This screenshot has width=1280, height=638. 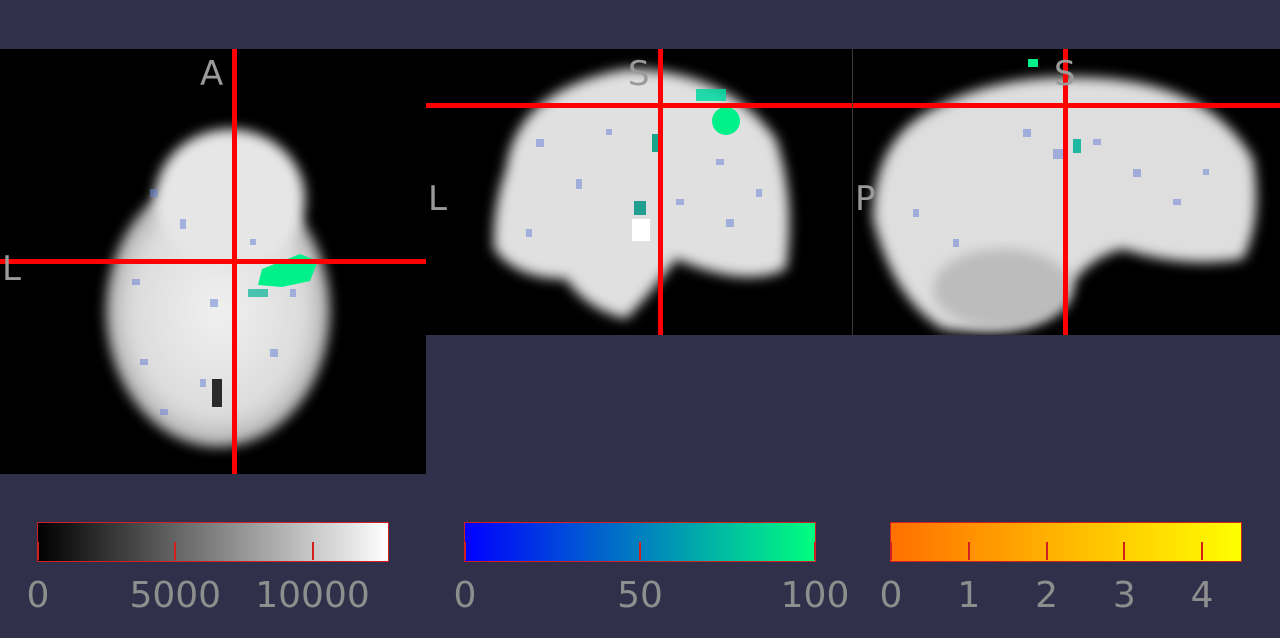 What do you see at coordinates (651, 568) in the screenshot?
I see `colorbar-winter: 0 50 100` at bounding box center [651, 568].